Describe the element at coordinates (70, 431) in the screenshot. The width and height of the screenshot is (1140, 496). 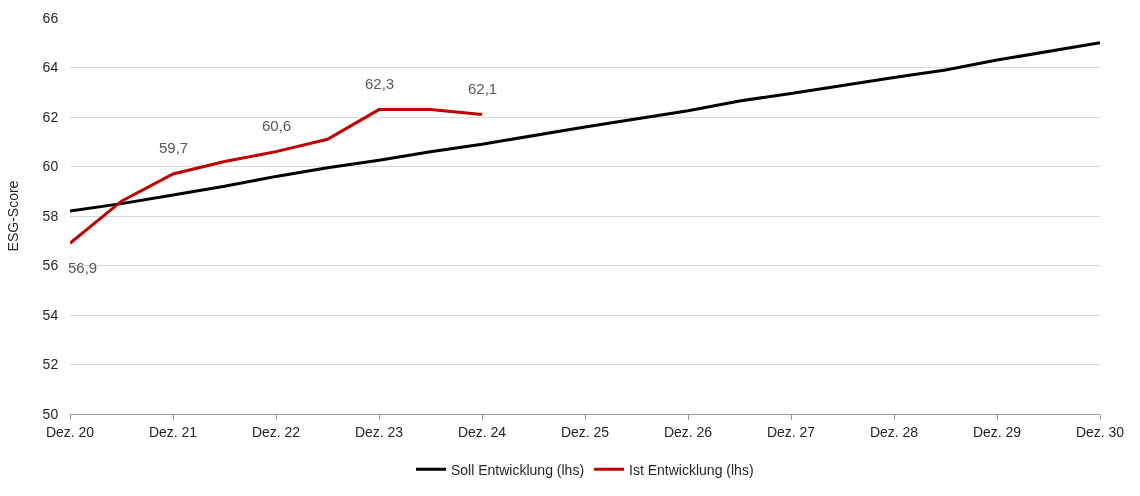
I see `x-tick-label: Dez. 20` at that location.